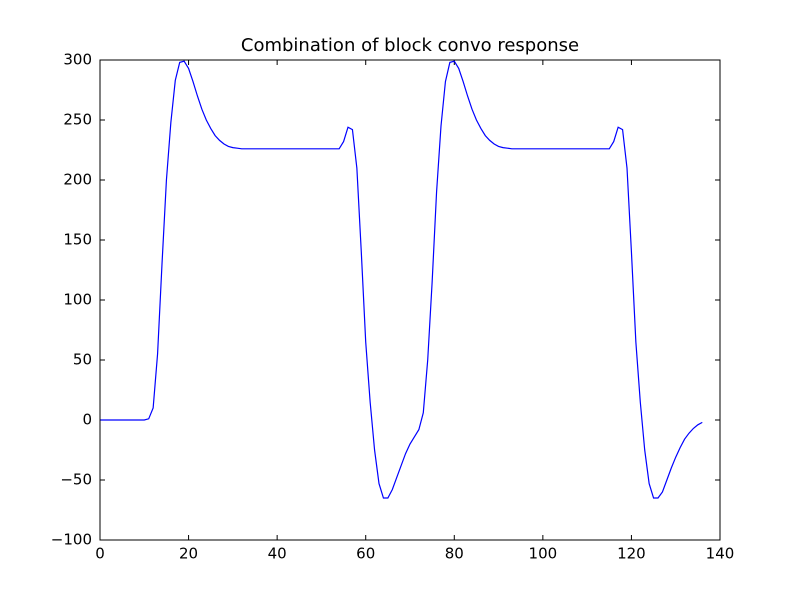 The width and height of the screenshot is (800, 600). Describe the element at coordinates (365, 554) in the screenshot. I see `x-tick-label: 60` at that location.